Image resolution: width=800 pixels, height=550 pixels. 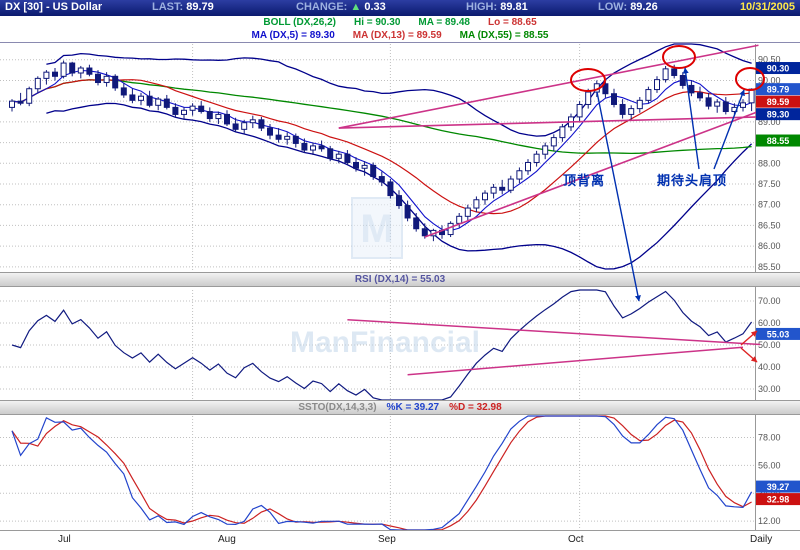 What do you see at coordinates (504, 35) in the screenshot?
I see `ma55-label: MA (DX,55) = 88.55` at bounding box center [504, 35].